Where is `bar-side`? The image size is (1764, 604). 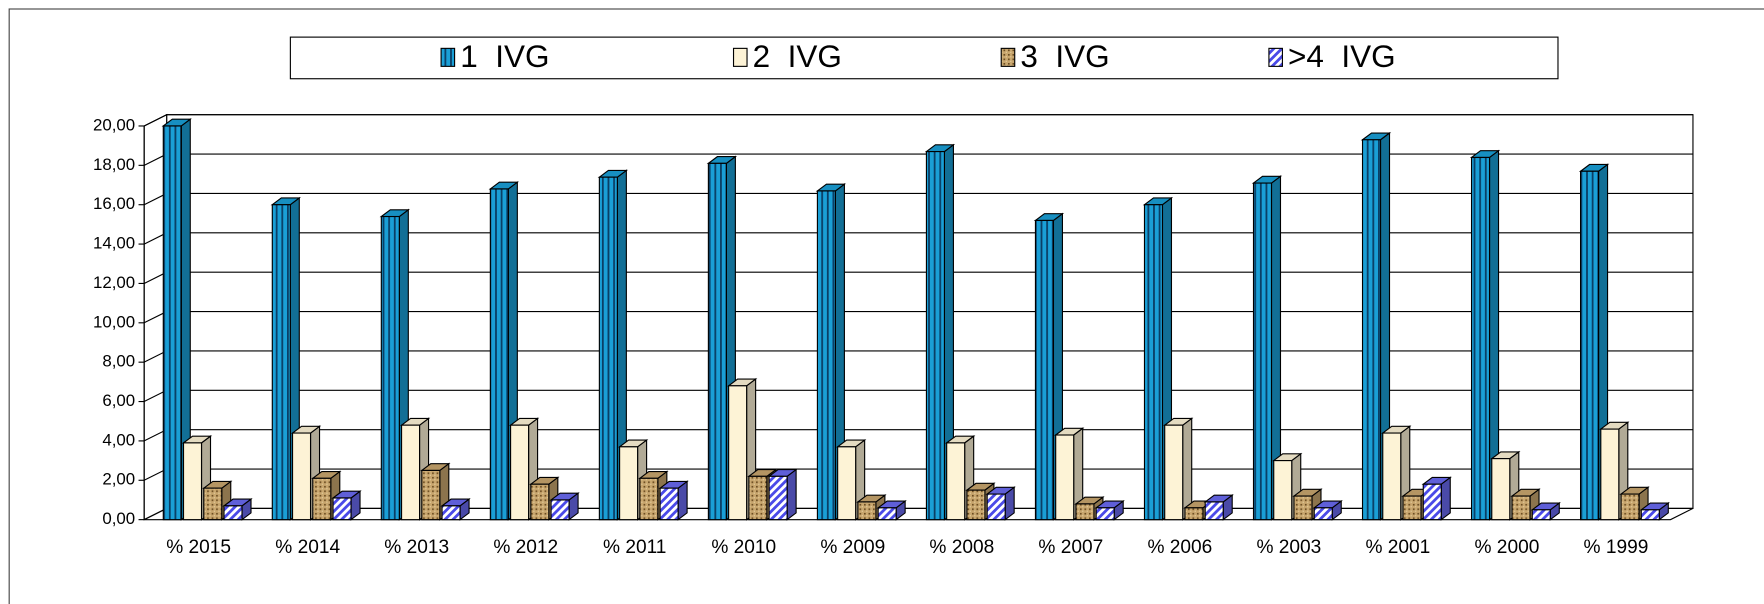
bar-side is located at coordinates (791, 494).